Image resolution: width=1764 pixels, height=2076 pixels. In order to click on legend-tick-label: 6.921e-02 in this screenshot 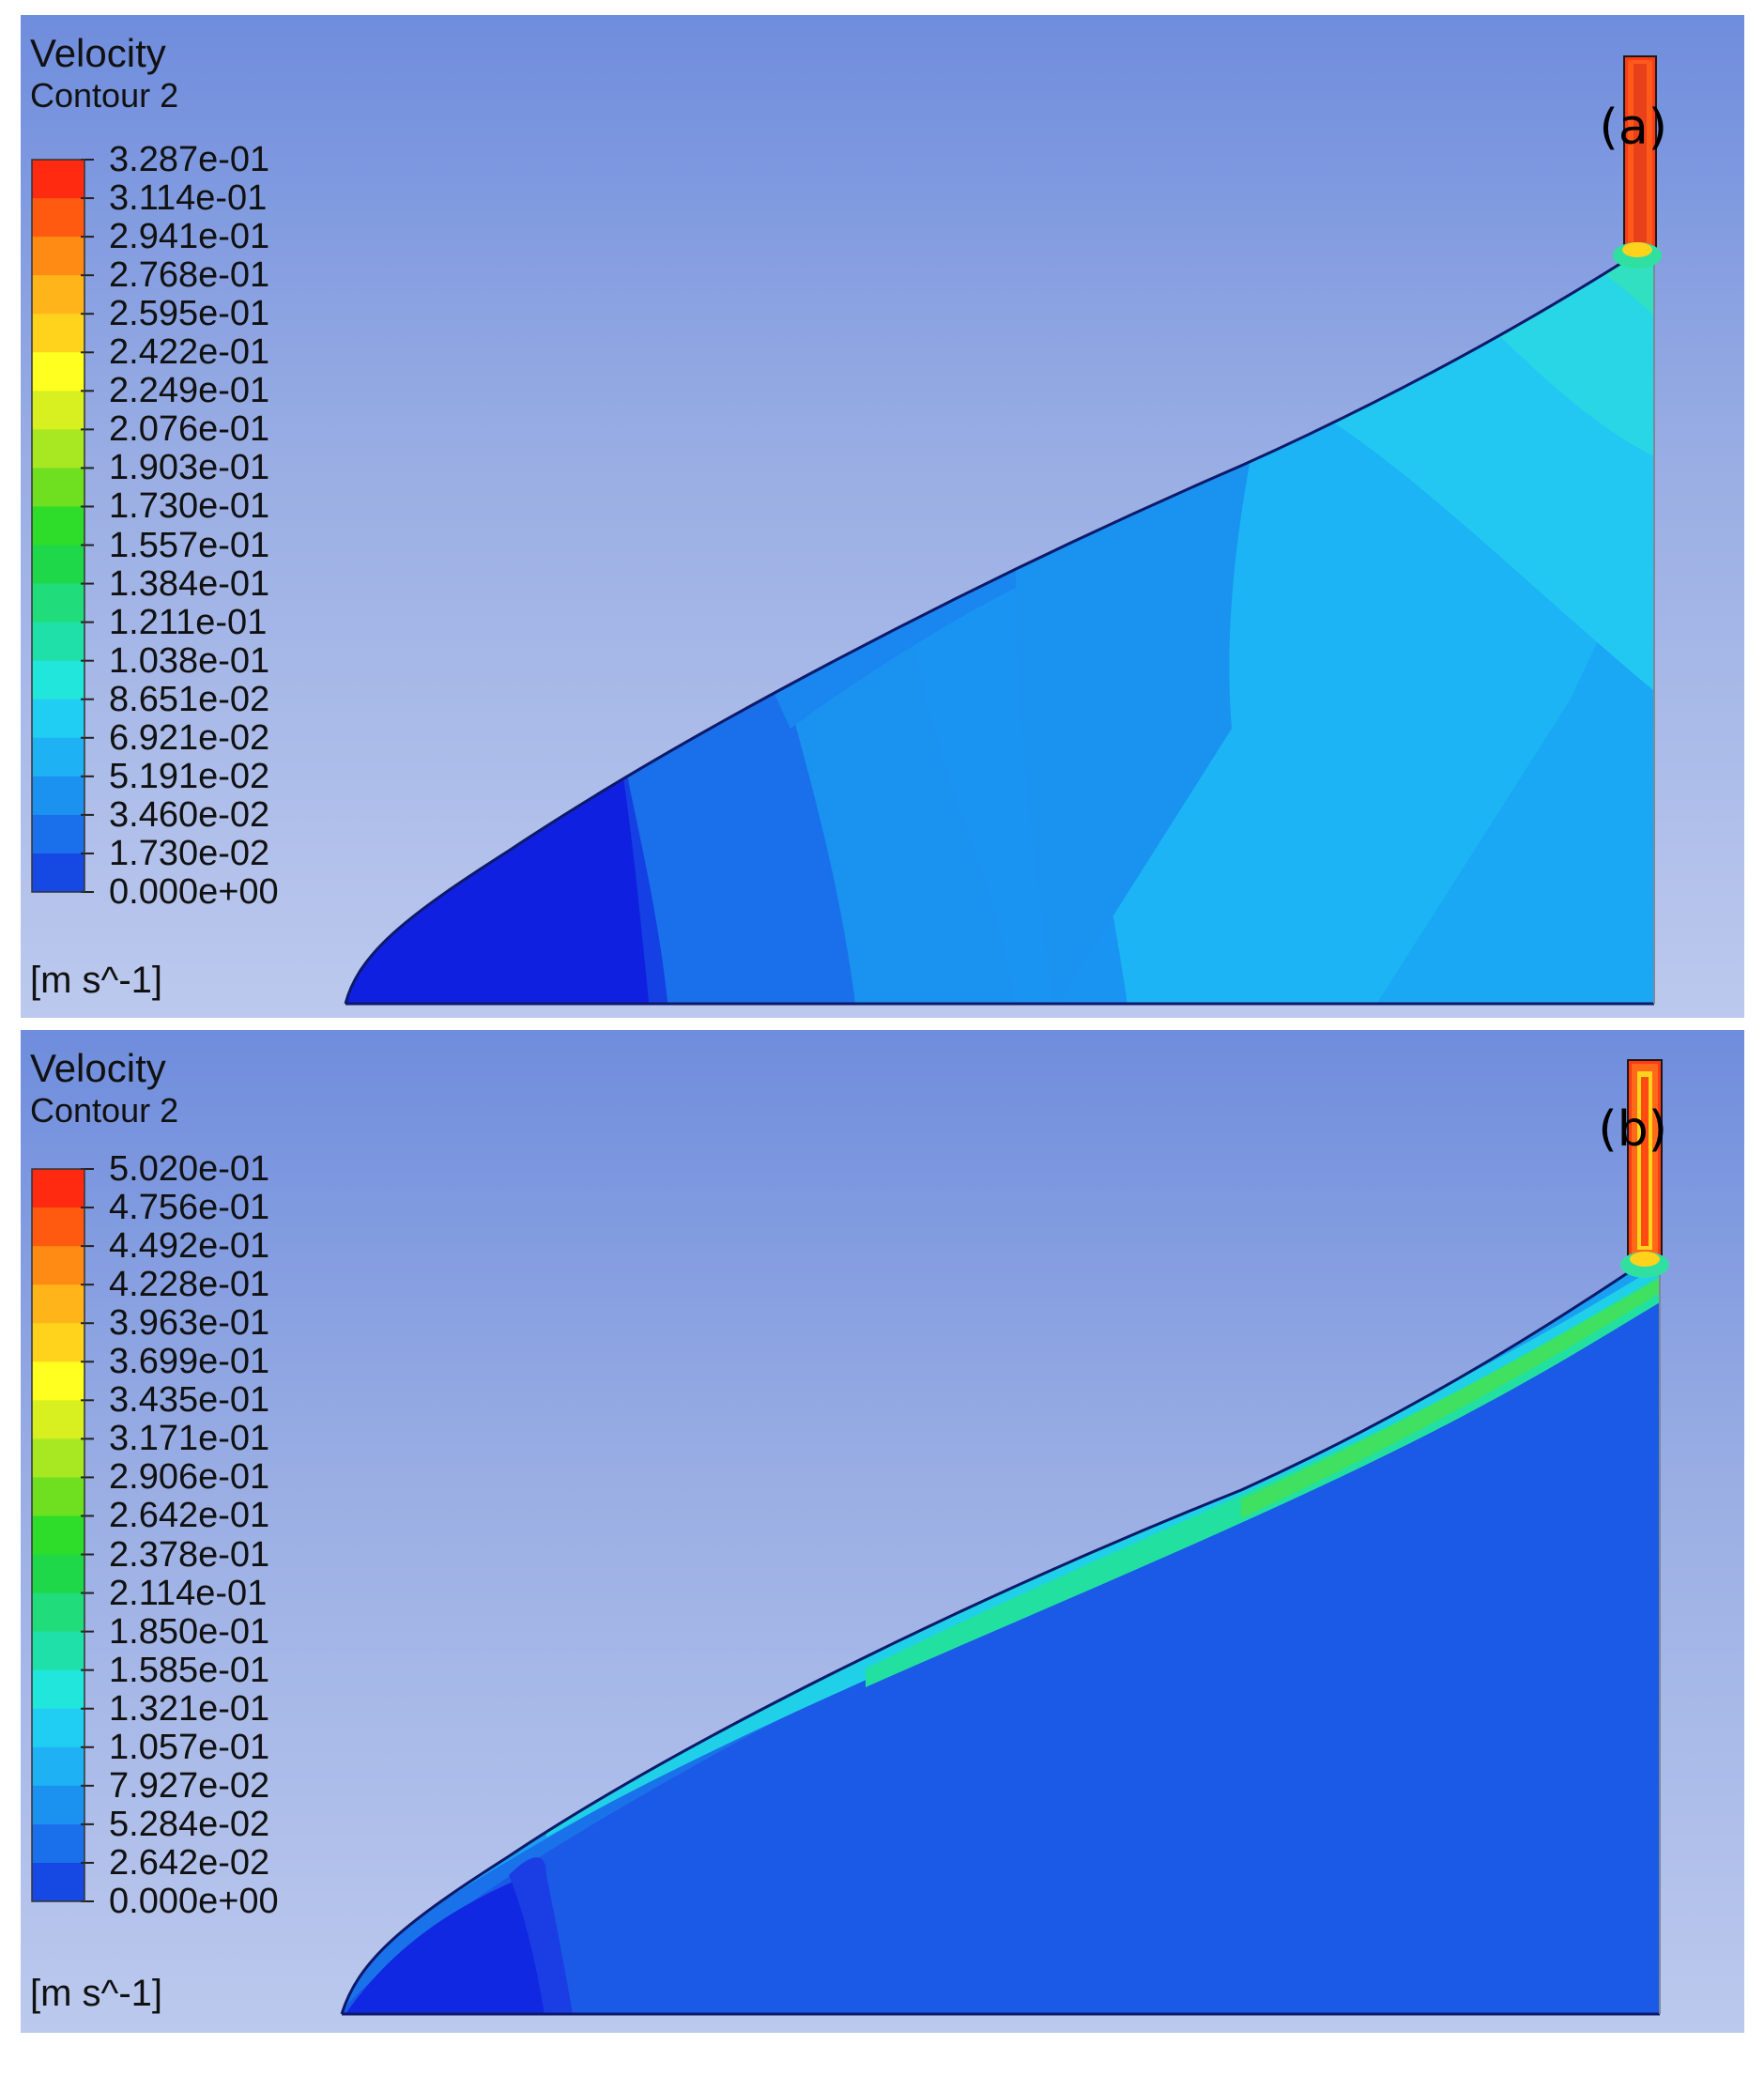, I will do `click(190, 737)`.